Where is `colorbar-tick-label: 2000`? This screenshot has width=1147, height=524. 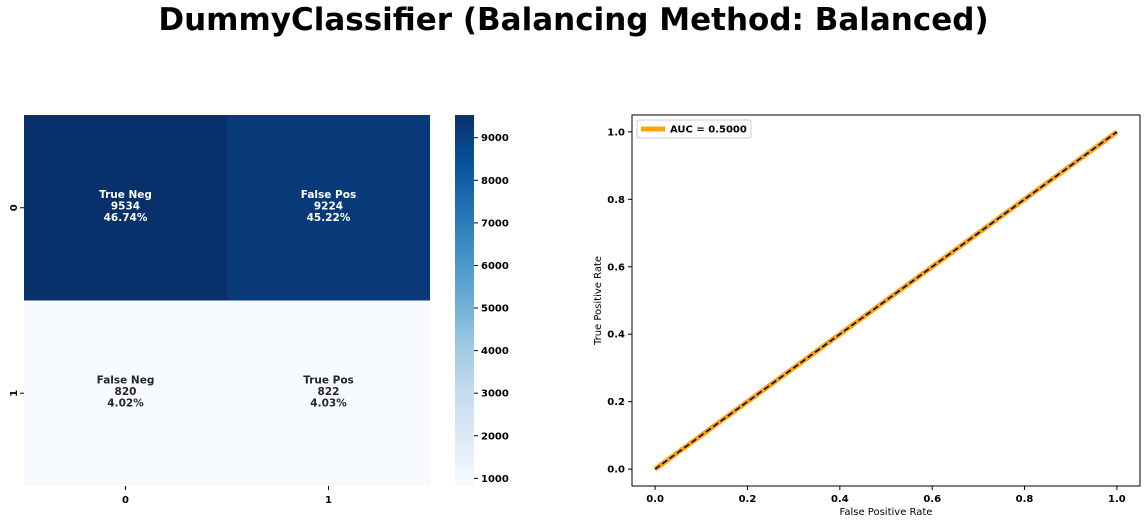
colorbar-tick-label: 2000 is located at coordinates (495, 436).